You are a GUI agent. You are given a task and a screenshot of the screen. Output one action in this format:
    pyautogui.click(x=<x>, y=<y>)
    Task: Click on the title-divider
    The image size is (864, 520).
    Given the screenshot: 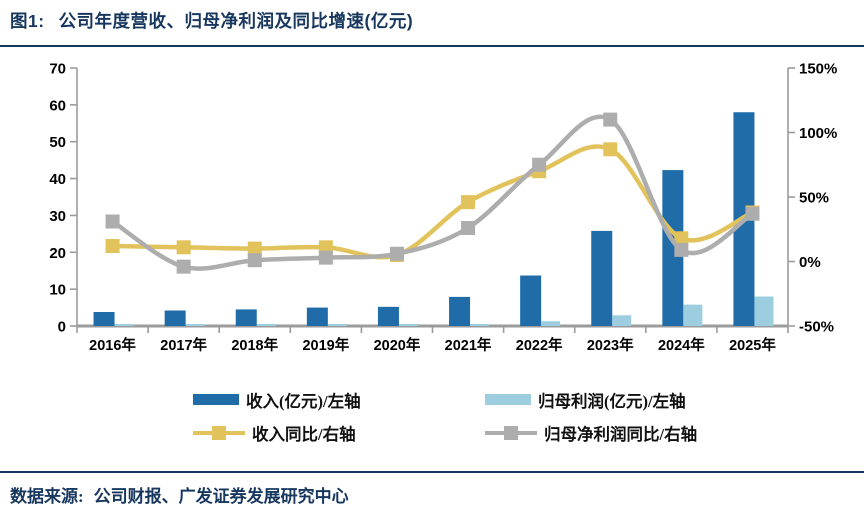 What is the action you would take?
    pyautogui.click(x=432, y=46)
    